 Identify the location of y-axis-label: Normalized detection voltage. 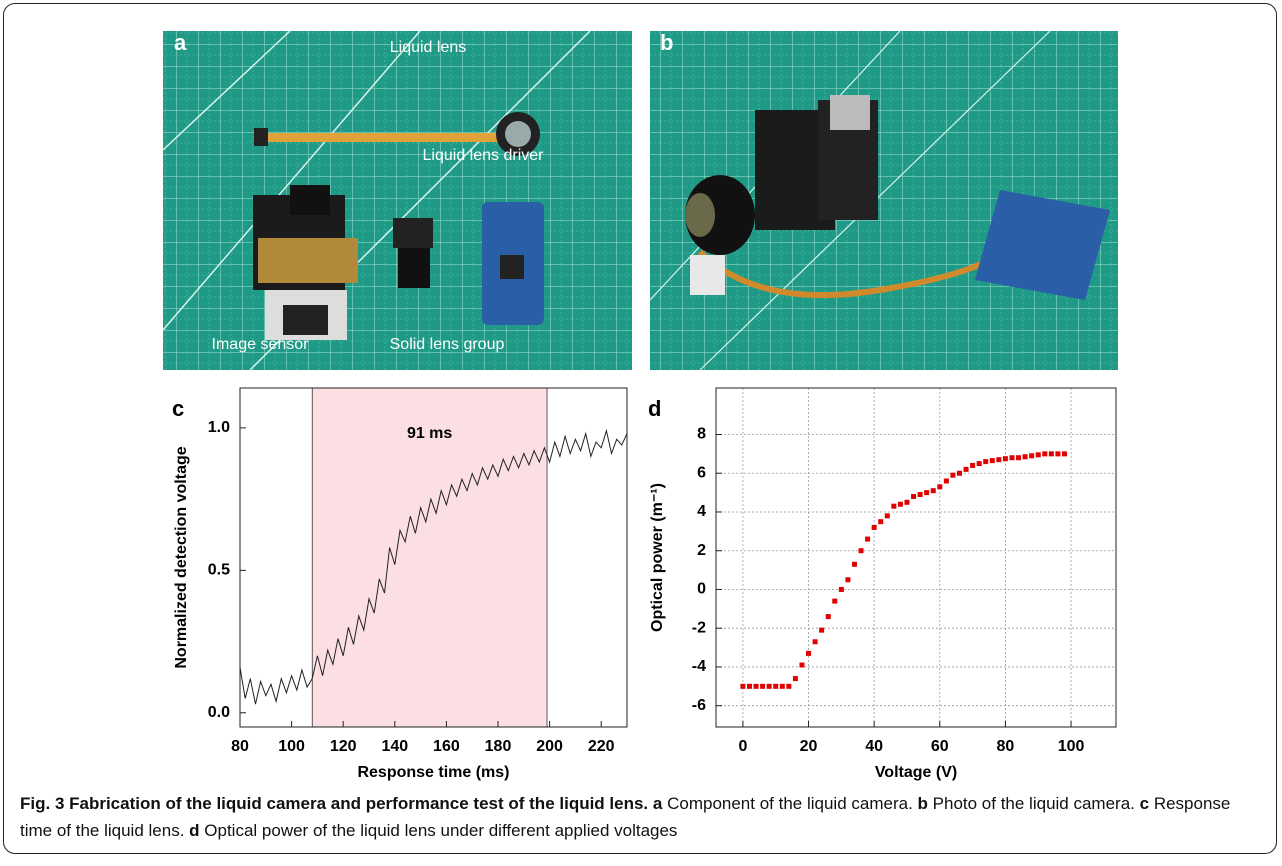
(181, 557).